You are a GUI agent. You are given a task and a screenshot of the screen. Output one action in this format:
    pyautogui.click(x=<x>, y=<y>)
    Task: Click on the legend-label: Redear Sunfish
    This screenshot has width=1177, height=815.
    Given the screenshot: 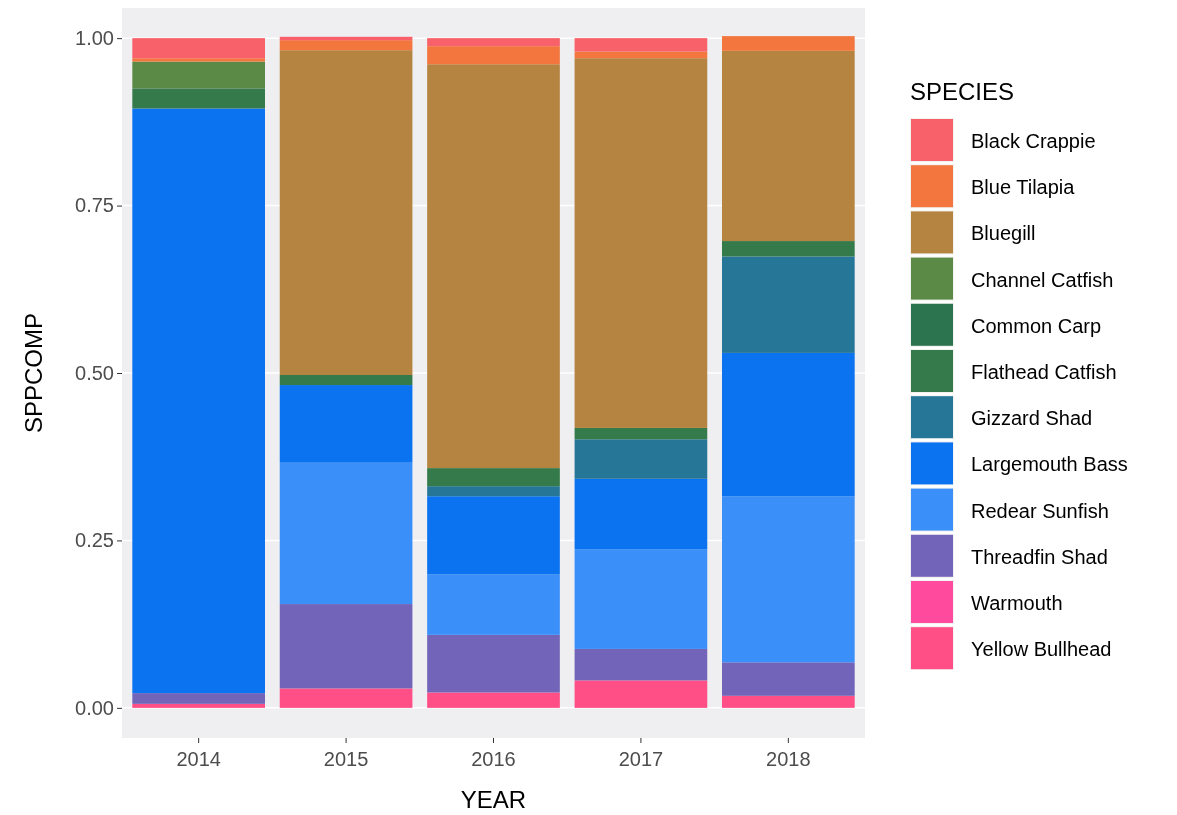 What is the action you would take?
    pyautogui.click(x=1040, y=510)
    